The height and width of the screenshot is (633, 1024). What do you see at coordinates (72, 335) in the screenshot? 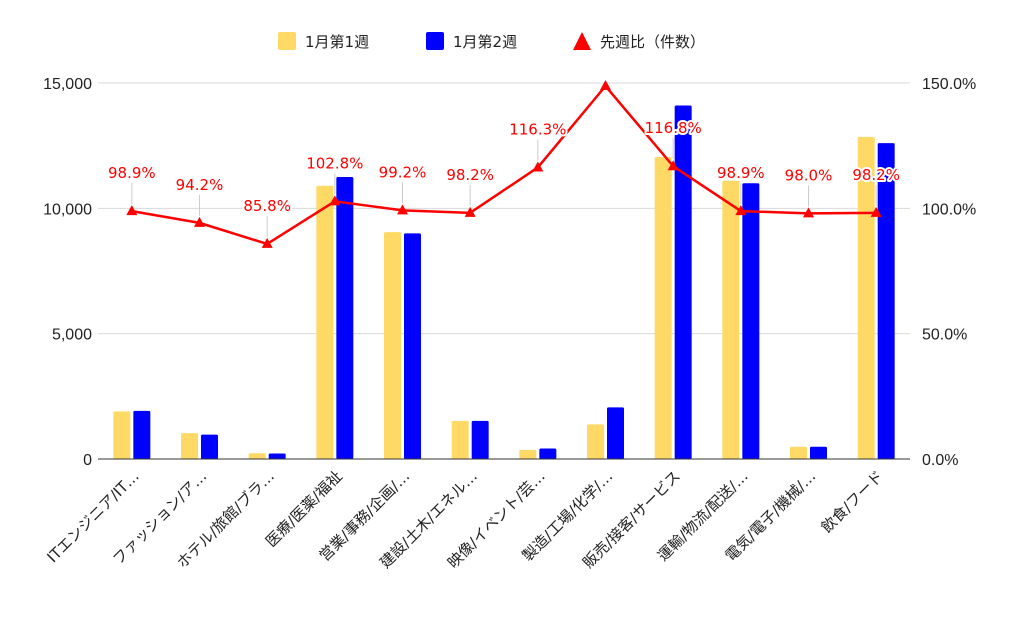
I see `y-left-tick-label: 5,000` at bounding box center [72, 335].